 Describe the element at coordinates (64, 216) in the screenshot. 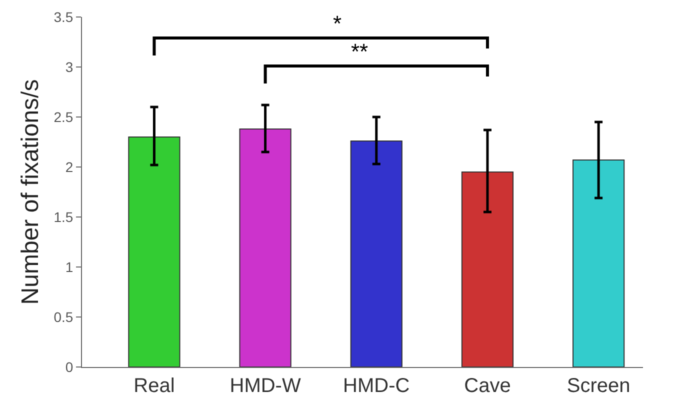

I see `y-tick-label: 1.5` at that location.